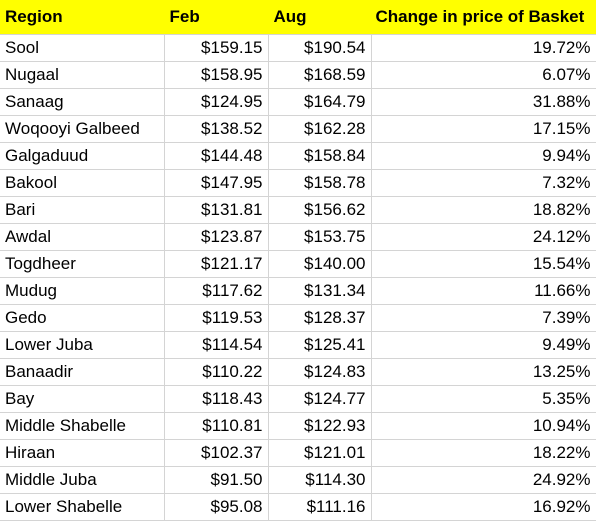 The height and width of the screenshot is (524, 596). I want to click on cell-region: Lower Shabelle, so click(82, 507).